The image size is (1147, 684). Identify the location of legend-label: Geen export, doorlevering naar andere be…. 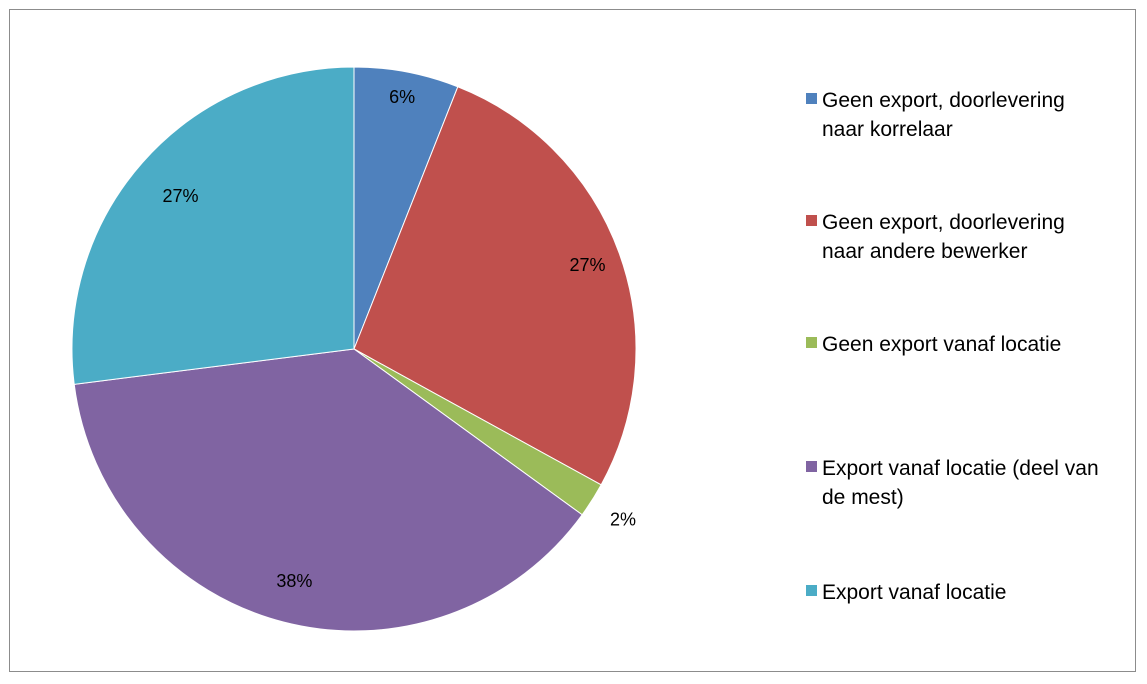
(943, 237).